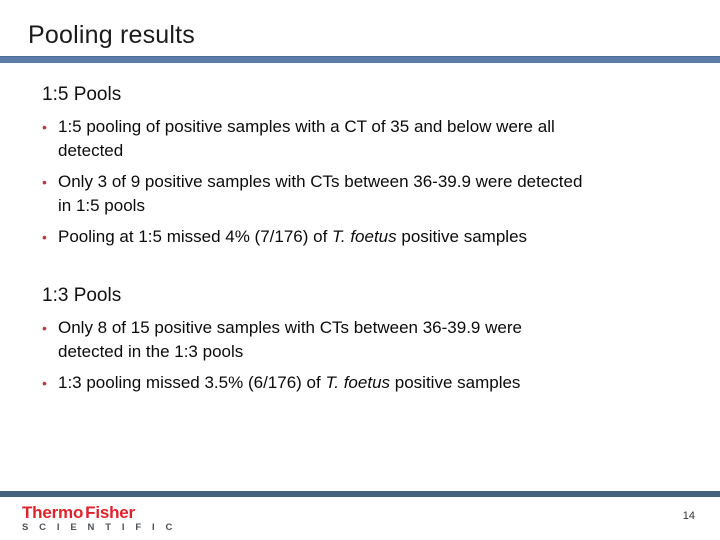 The height and width of the screenshot is (540, 720). Describe the element at coordinates (53, 512) in the screenshot. I see `logo-thermo-text: Thermo` at that location.